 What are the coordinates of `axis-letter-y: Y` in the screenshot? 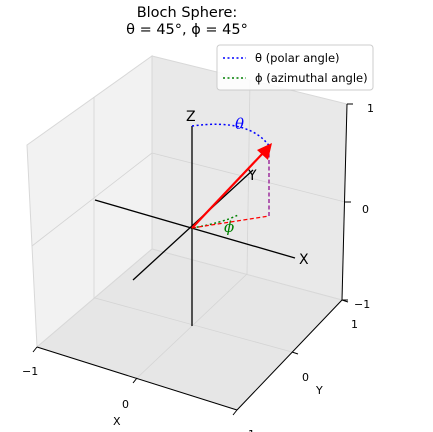 It's located at (252, 176).